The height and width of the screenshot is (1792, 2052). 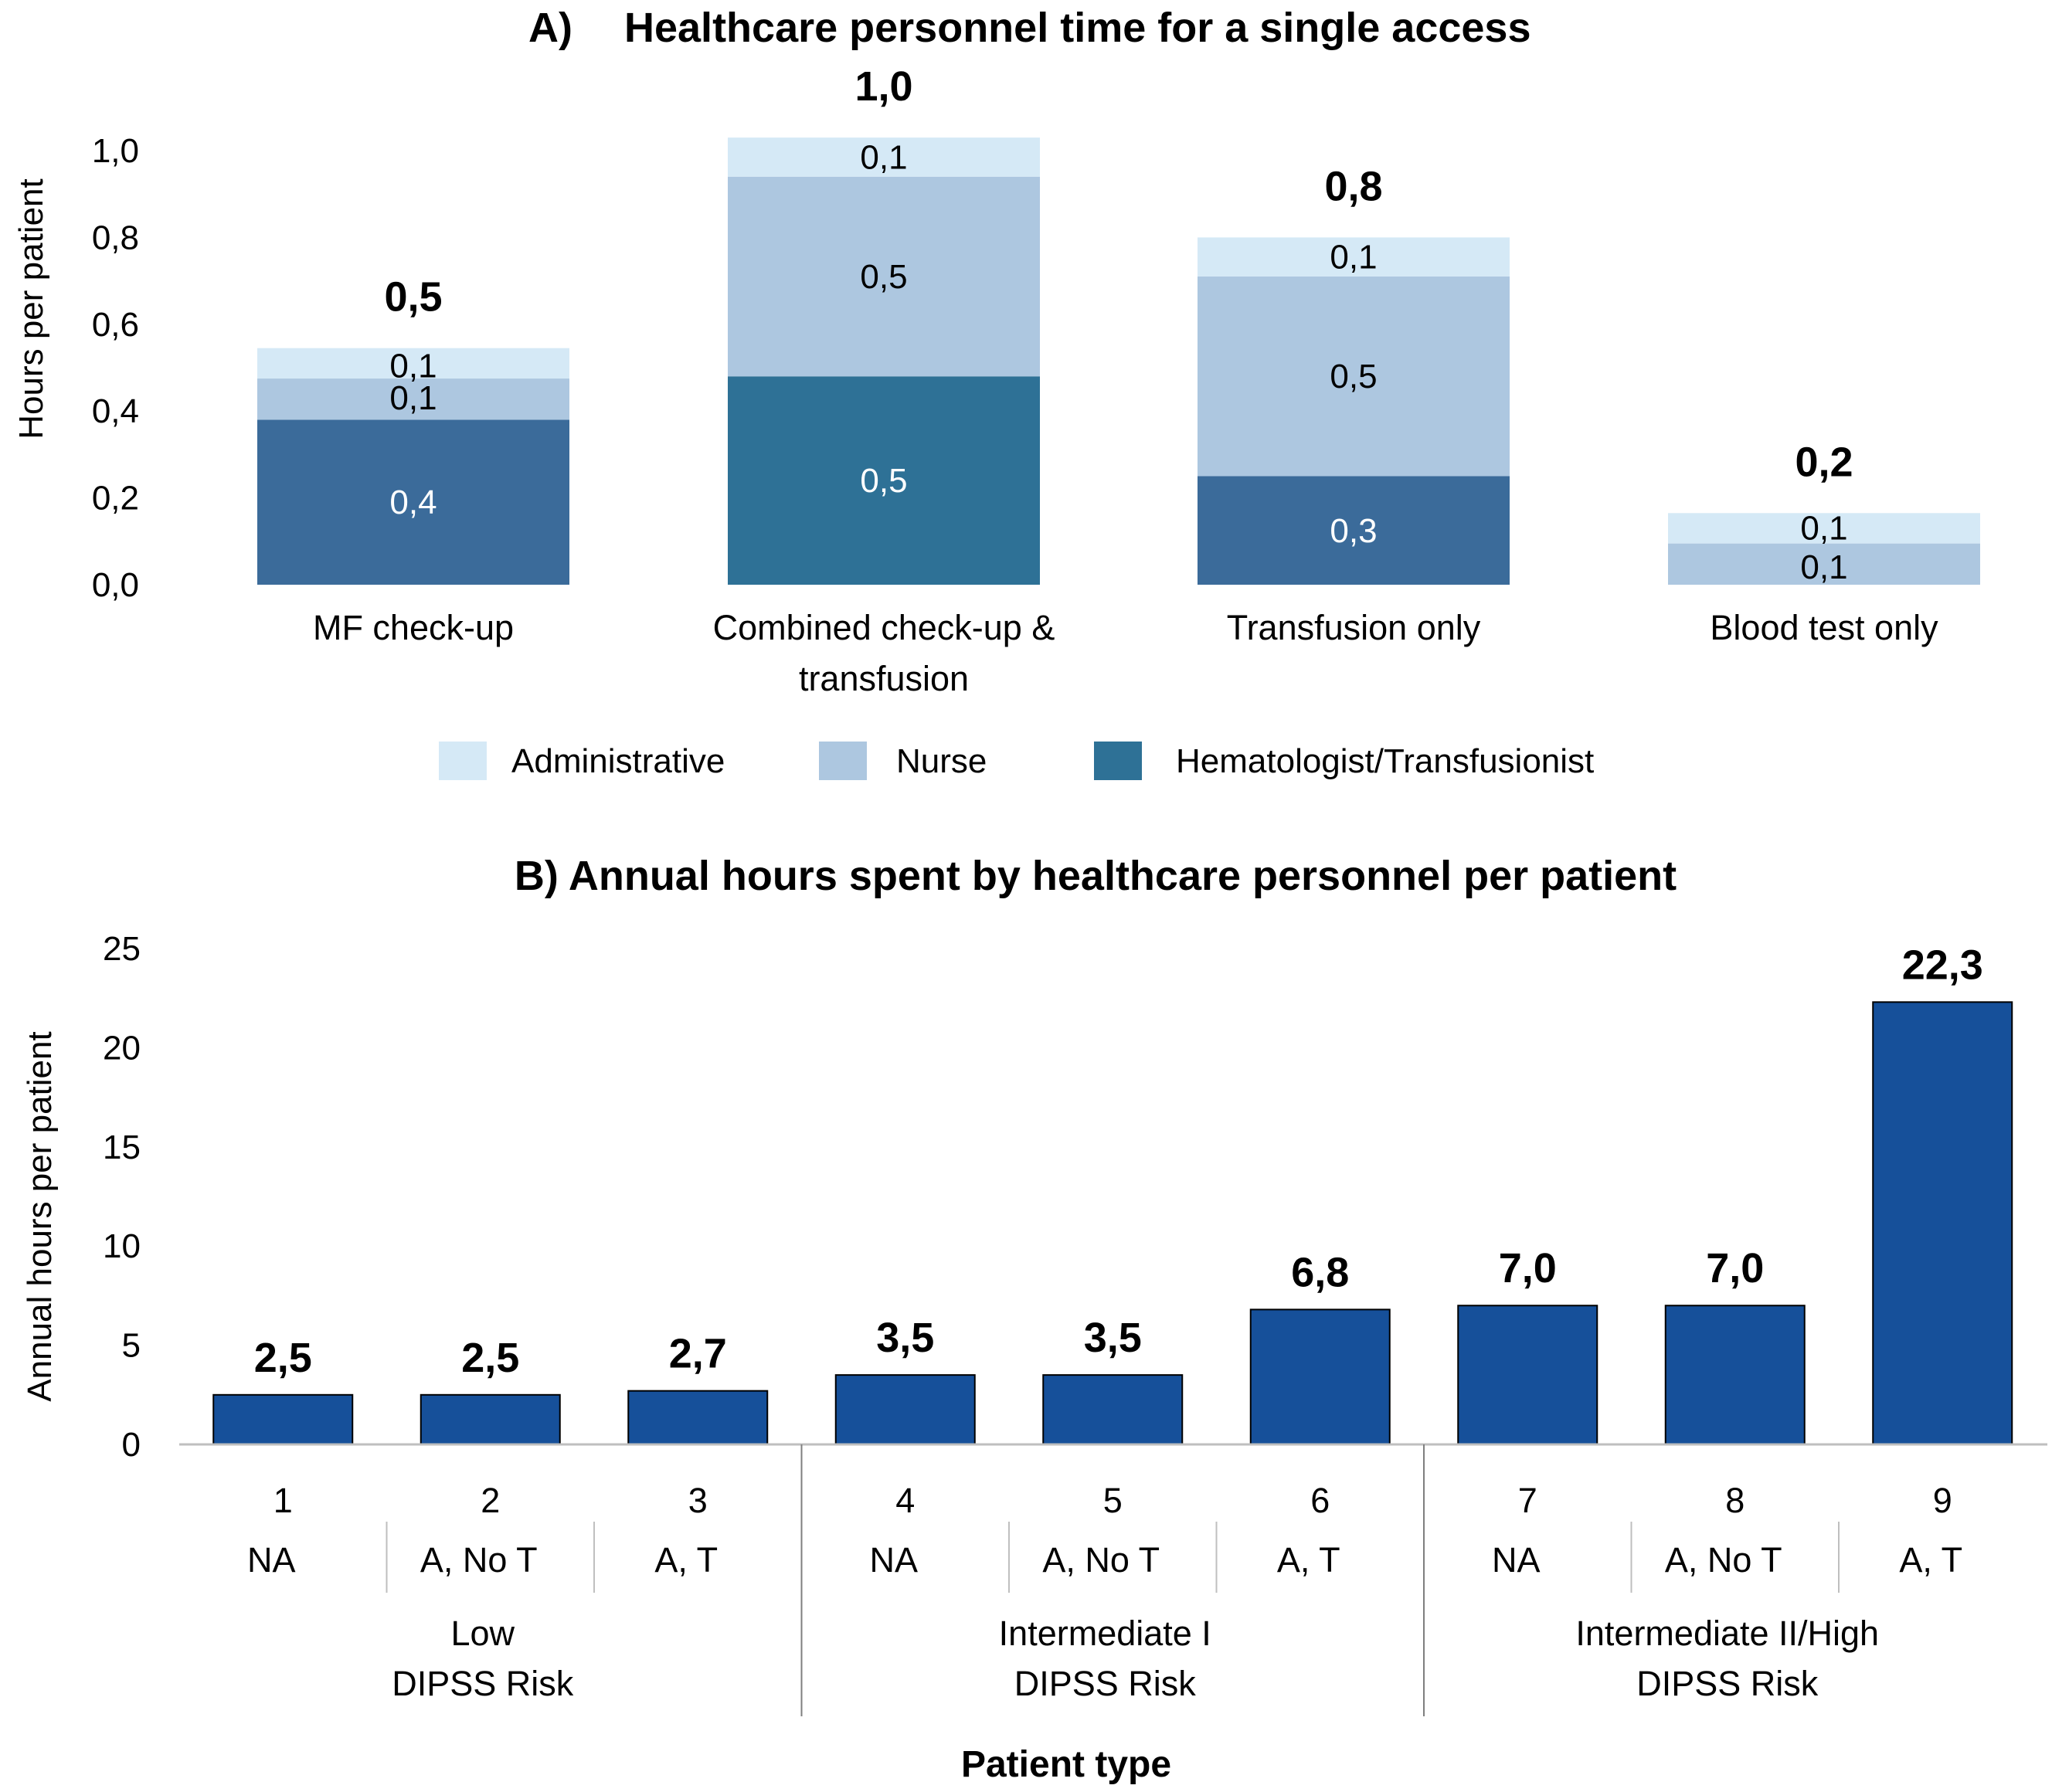 What do you see at coordinates (490, 1501) in the screenshot?
I see `panel-b-category-number: 2` at bounding box center [490, 1501].